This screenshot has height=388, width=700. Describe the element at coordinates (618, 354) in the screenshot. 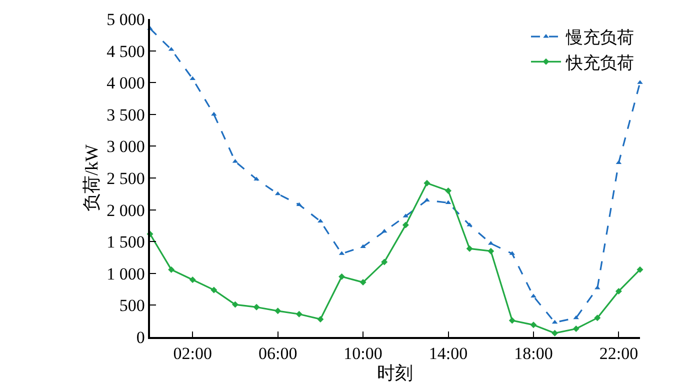

I see `x-tick-label: 22:00` at that location.